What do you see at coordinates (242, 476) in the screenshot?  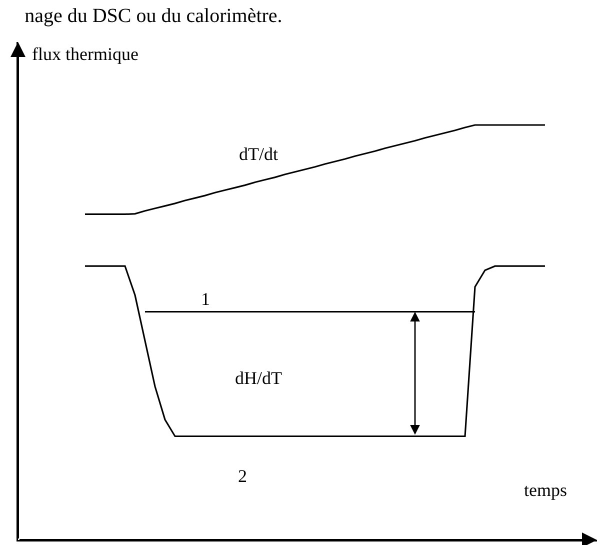 I see `series-label: 2` at bounding box center [242, 476].